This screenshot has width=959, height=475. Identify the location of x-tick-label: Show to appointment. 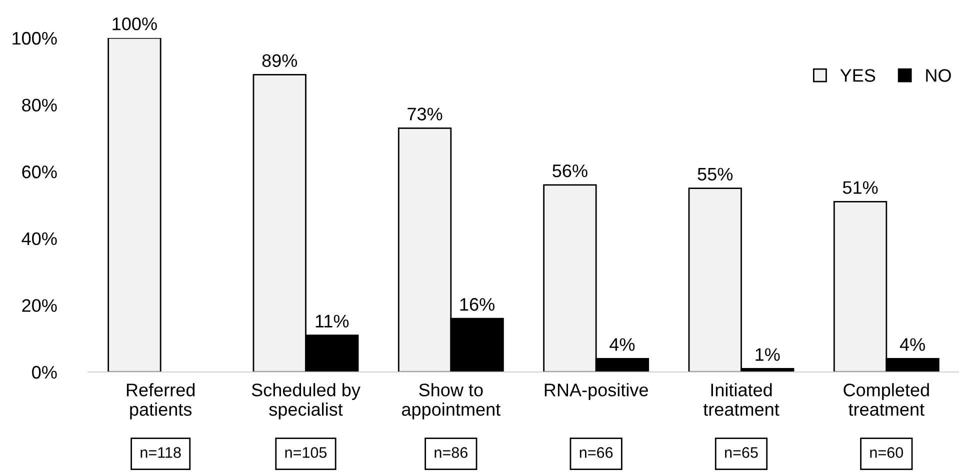
(451, 401).